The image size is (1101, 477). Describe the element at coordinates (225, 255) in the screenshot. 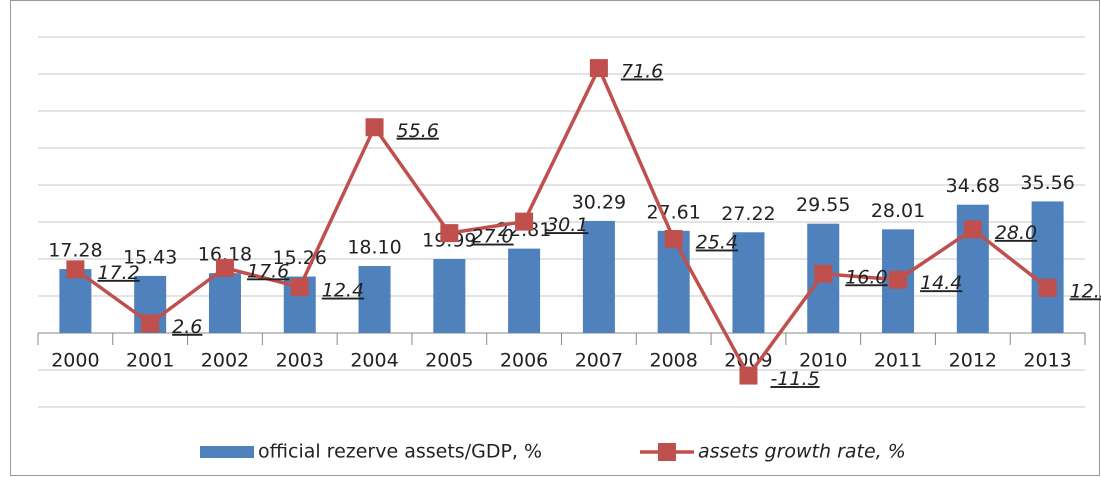

I see `bar-value-label: 16.18` at that location.